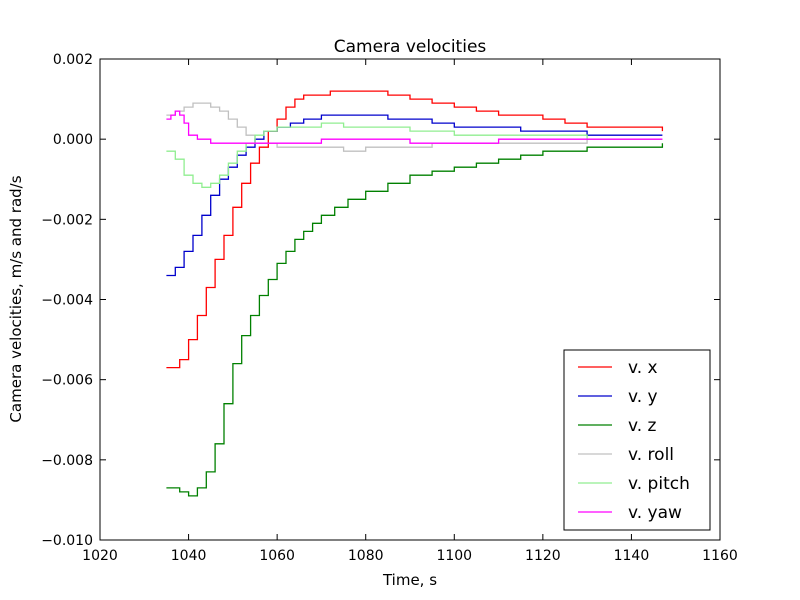 The height and width of the screenshot is (600, 800). What do you see at coordinates (189, 556) in the screenshot?
I see `x-tick-label: 1040` at bounding box center [189, 556].